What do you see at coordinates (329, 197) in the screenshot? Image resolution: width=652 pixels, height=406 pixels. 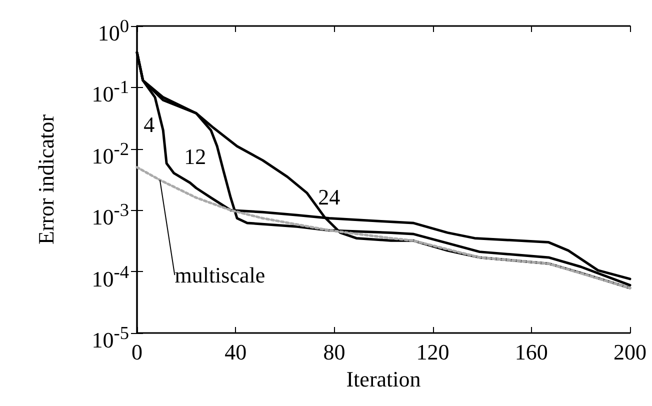 I see `series-label: 24` at bounding box center [329, 197].